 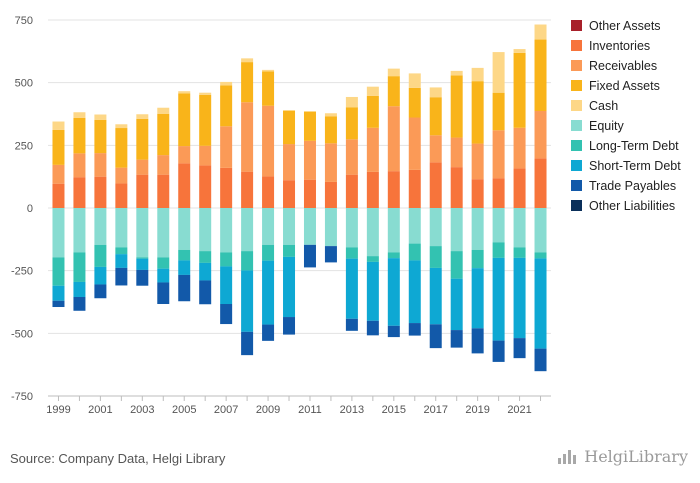 What do you see at coordinates (289, 226) in the screenshot?
I see `bar-equity-2010` at bounding box center [289, 226].